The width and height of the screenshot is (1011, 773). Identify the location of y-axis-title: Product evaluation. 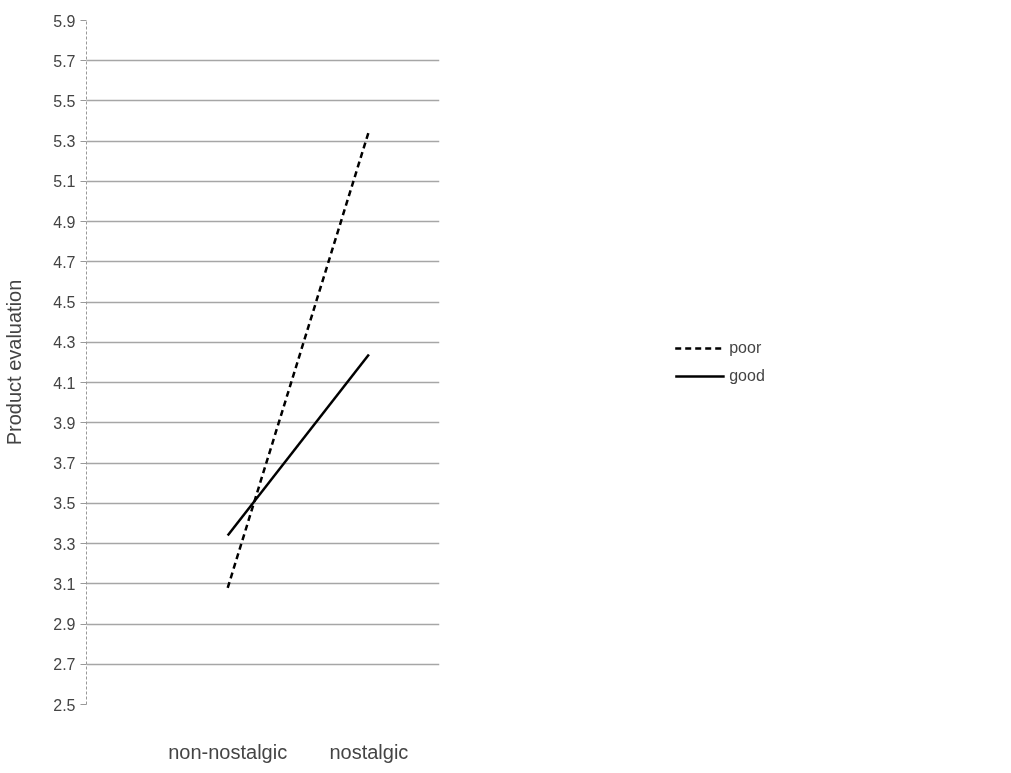
(14, 362).